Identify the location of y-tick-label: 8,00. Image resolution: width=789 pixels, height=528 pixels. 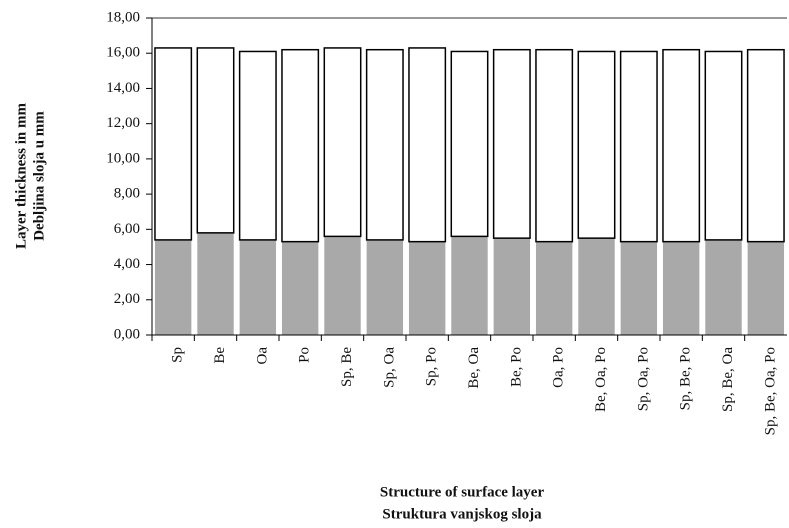
(127, 194).